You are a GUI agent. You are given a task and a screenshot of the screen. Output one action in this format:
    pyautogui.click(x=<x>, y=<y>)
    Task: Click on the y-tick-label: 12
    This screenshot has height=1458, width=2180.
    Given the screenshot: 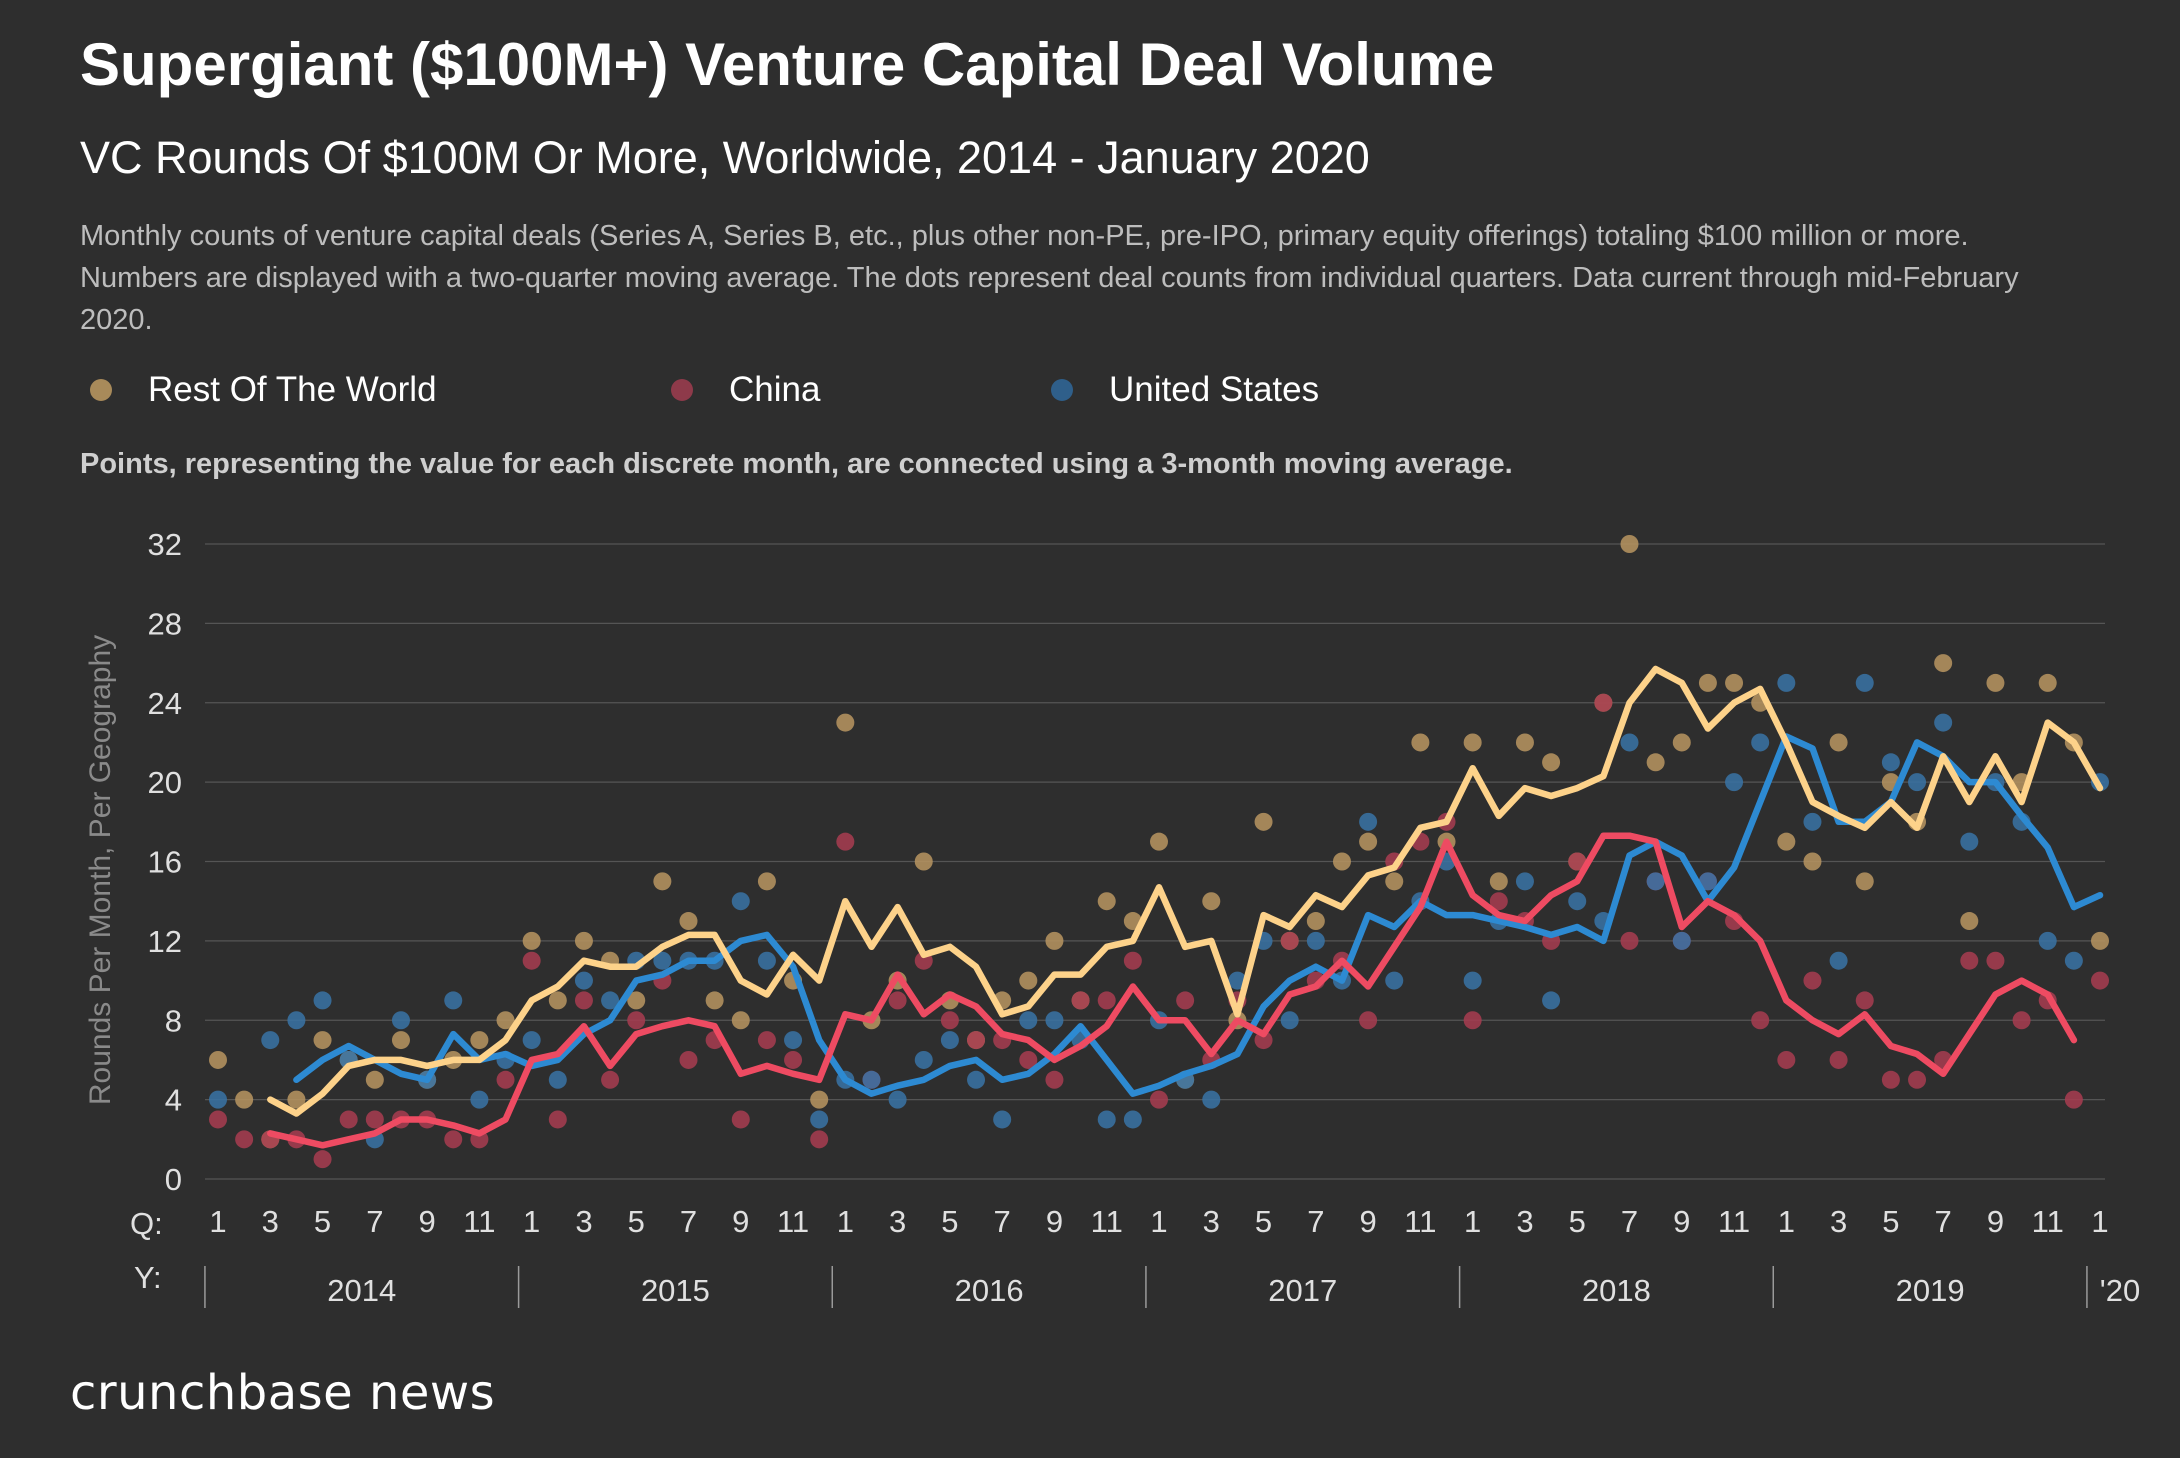 What is the action you would take?
    pyautogui.click(x=165, y=941)
    